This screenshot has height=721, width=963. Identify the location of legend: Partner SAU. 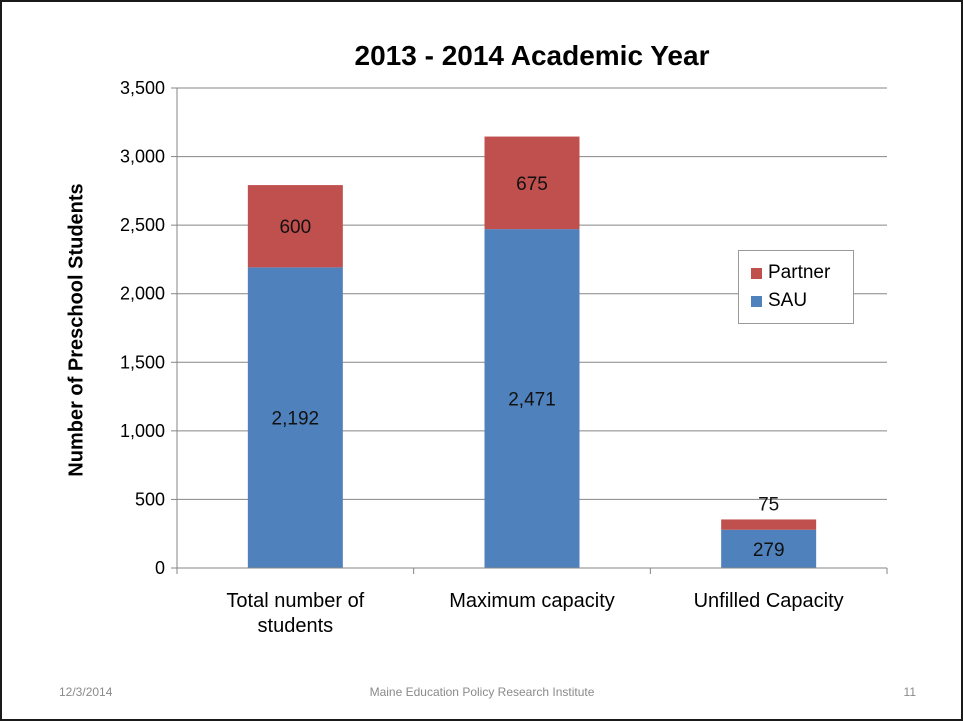
(796, 287).